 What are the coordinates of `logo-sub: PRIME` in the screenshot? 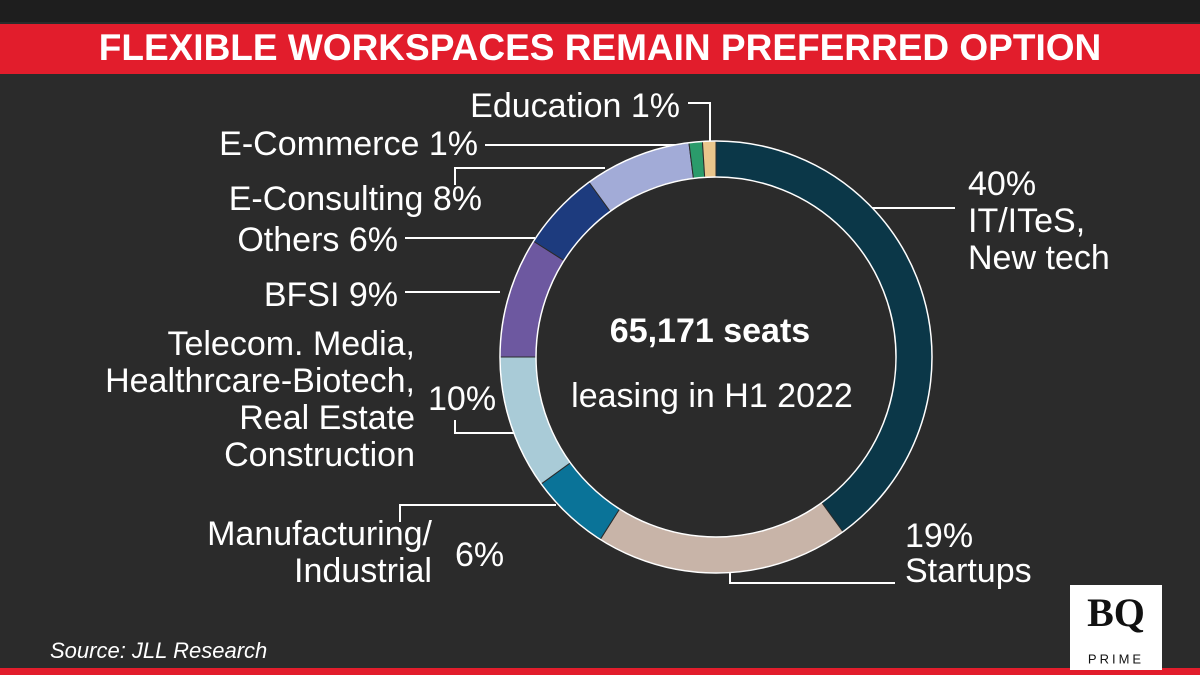 It's located at (1116, 658).